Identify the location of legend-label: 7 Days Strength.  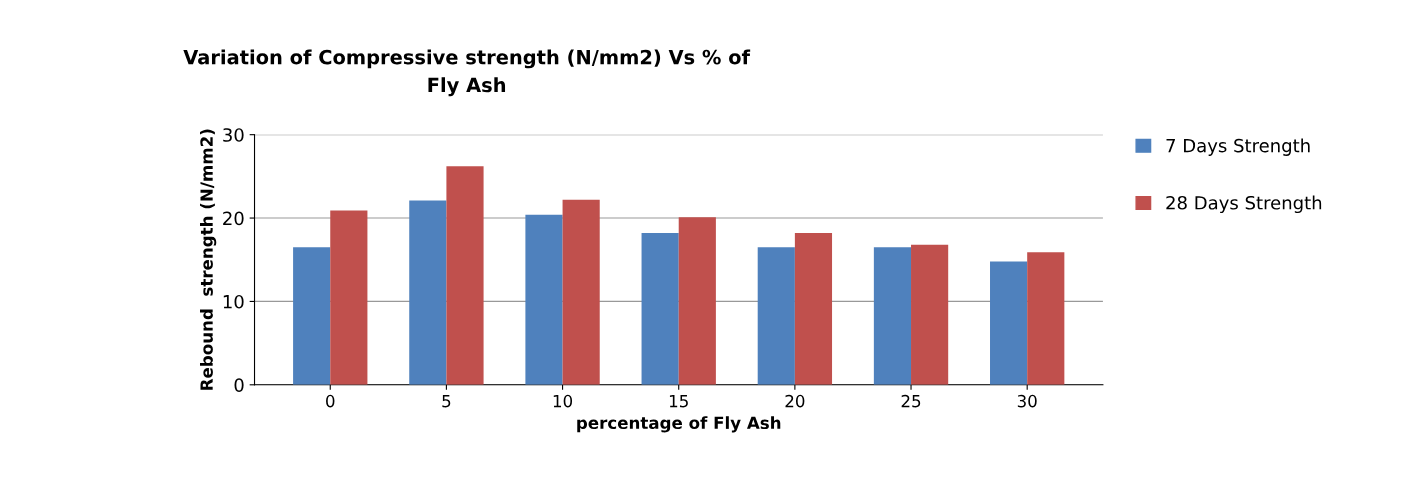
(1238, 147).